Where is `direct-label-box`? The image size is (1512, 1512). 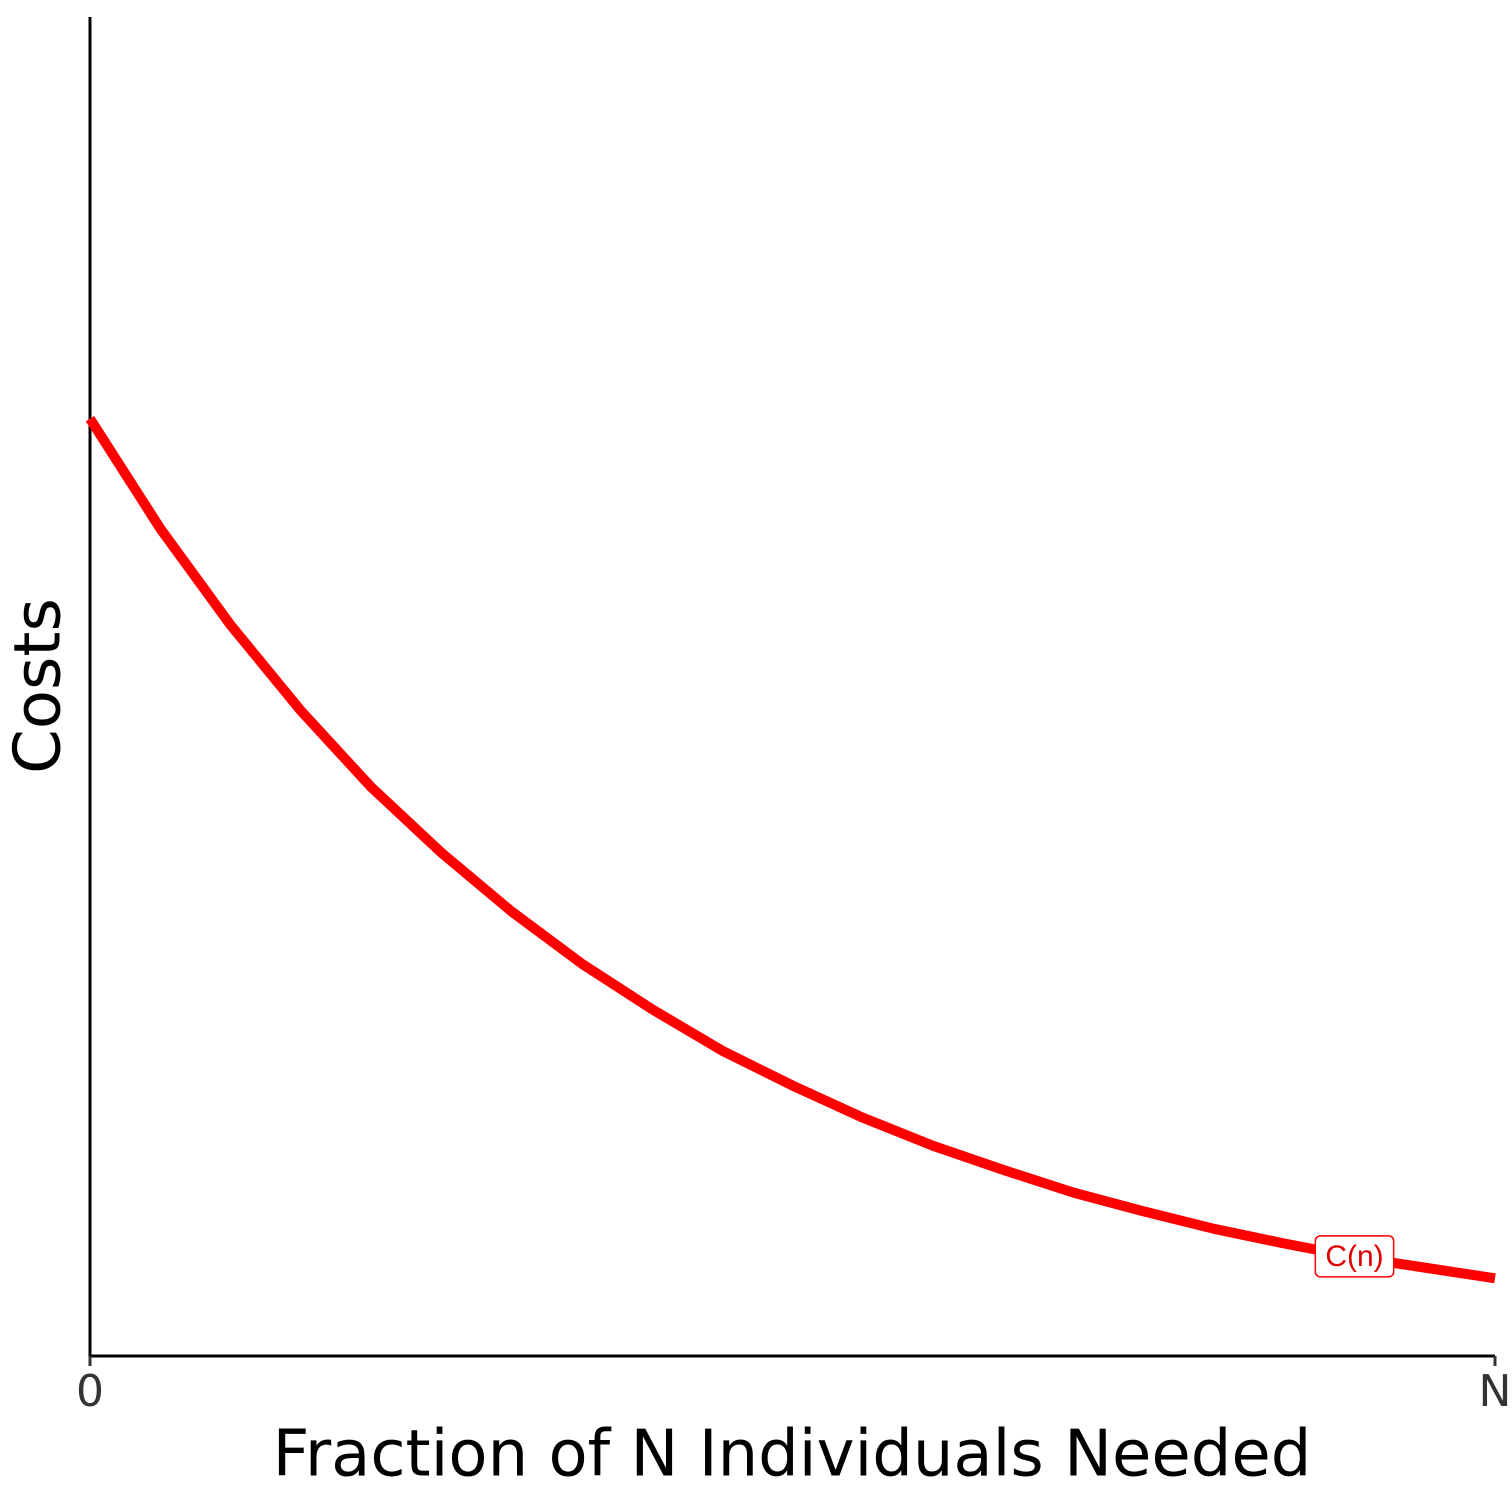 direct-label-box is located at coordinates (1354, 1256).